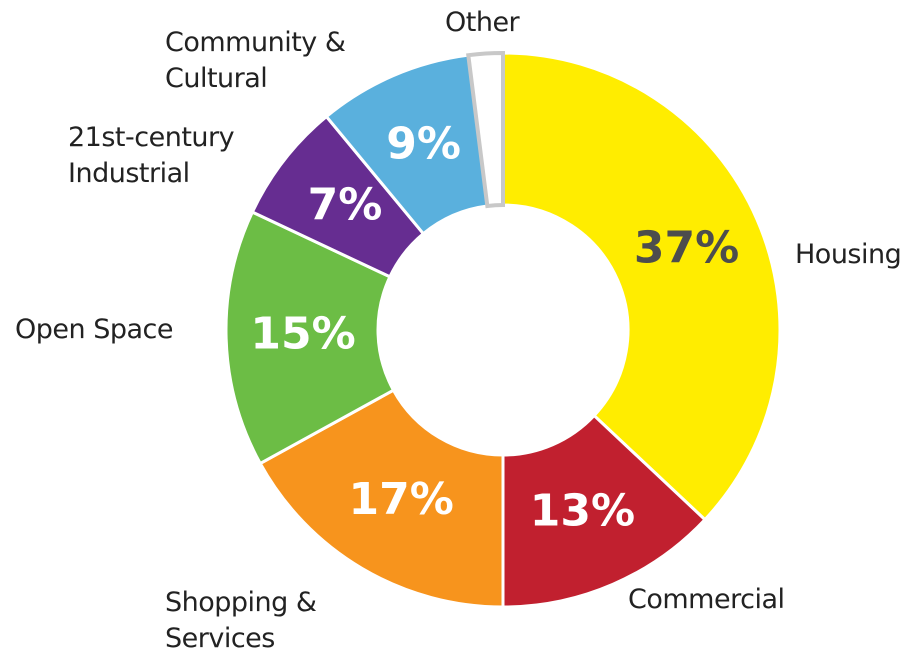  I want to click on category-label: Open Space, so click(94, 329).